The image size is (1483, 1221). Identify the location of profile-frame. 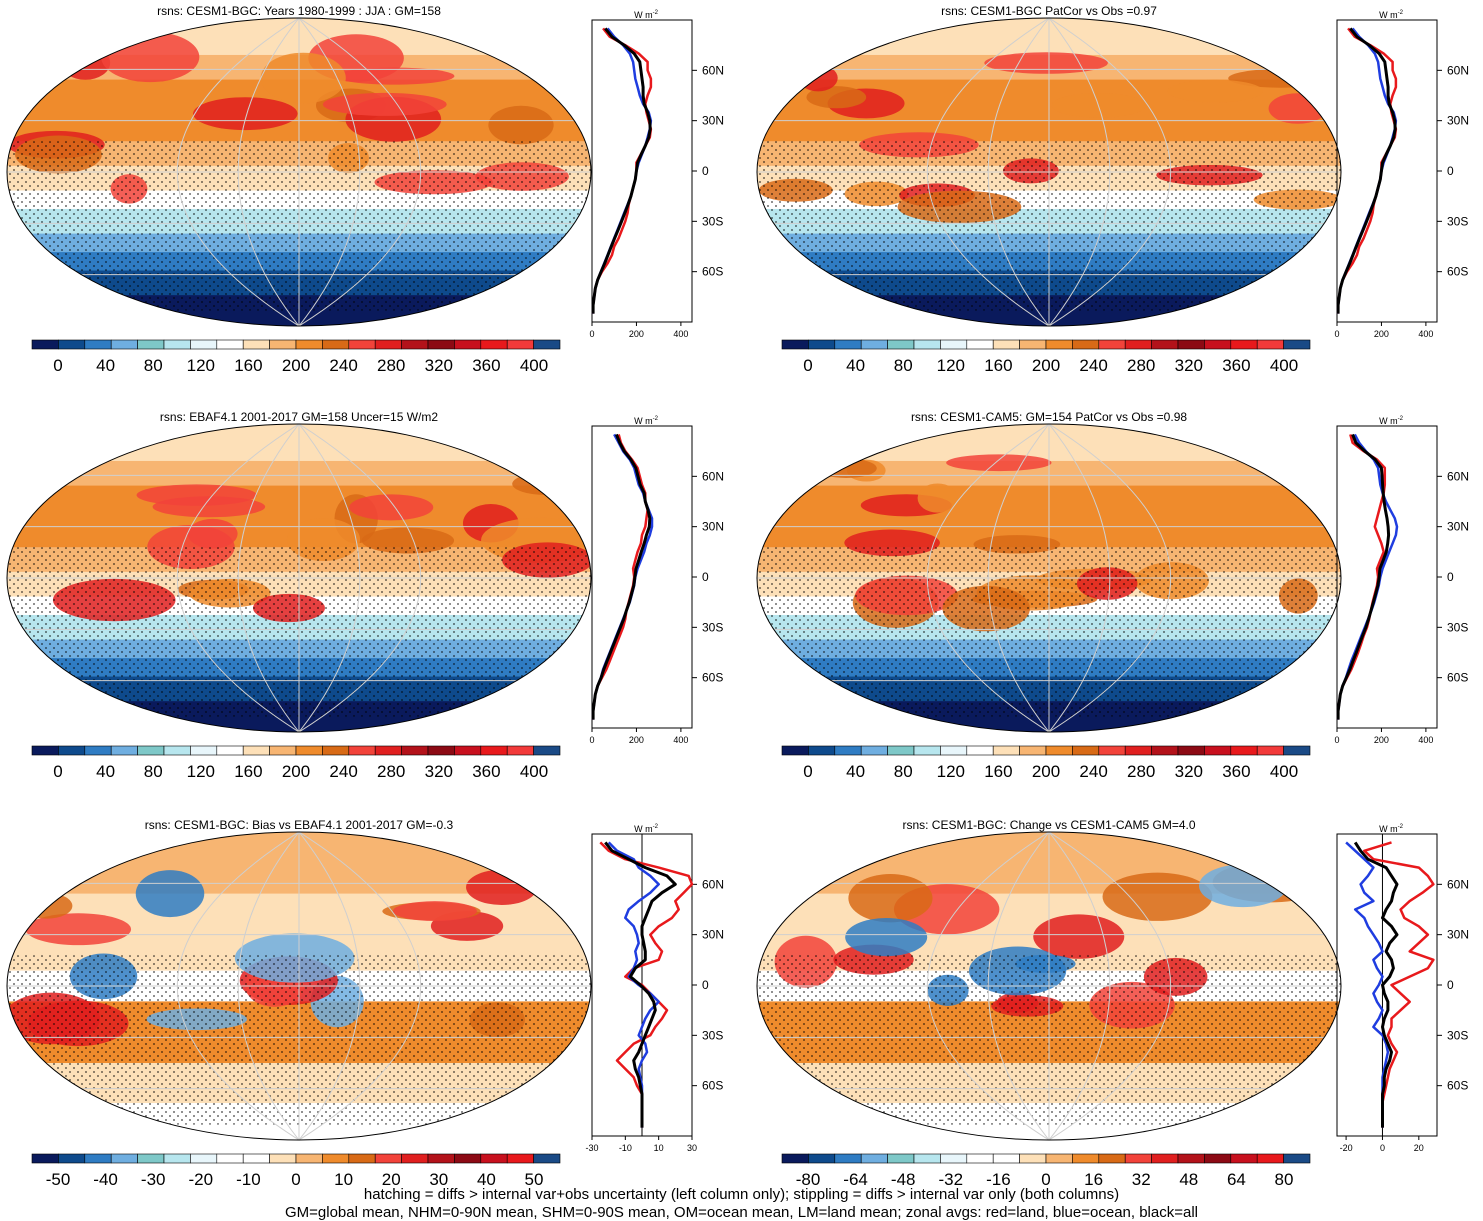
(1387, 577).